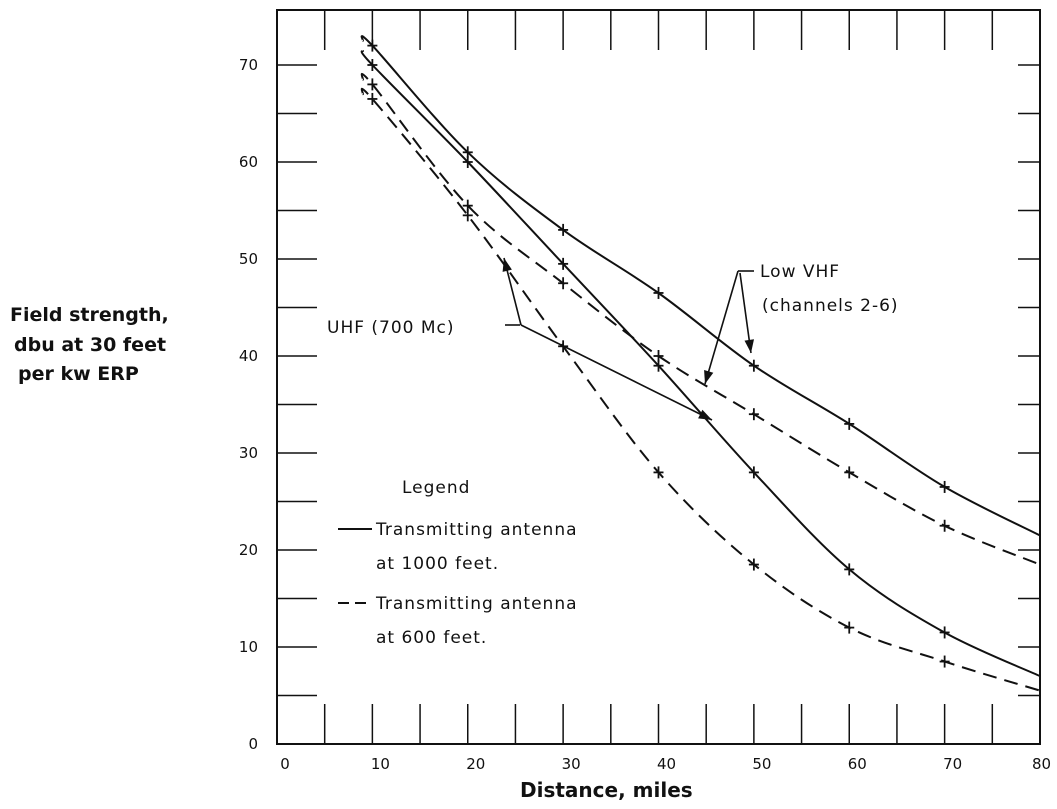  I want to click on legend-entry-1-line-1: Transmitting antenna, so click(476, 530).